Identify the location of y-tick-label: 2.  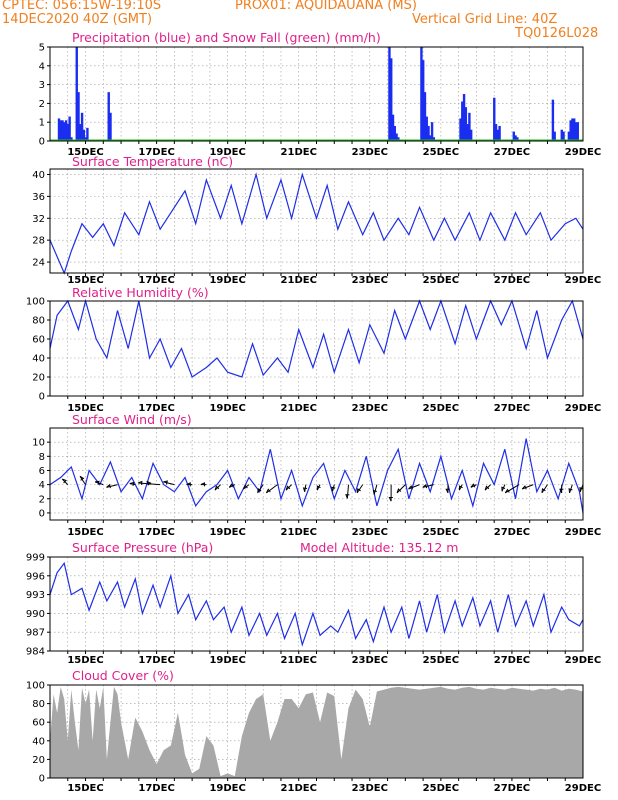
(42, 499).